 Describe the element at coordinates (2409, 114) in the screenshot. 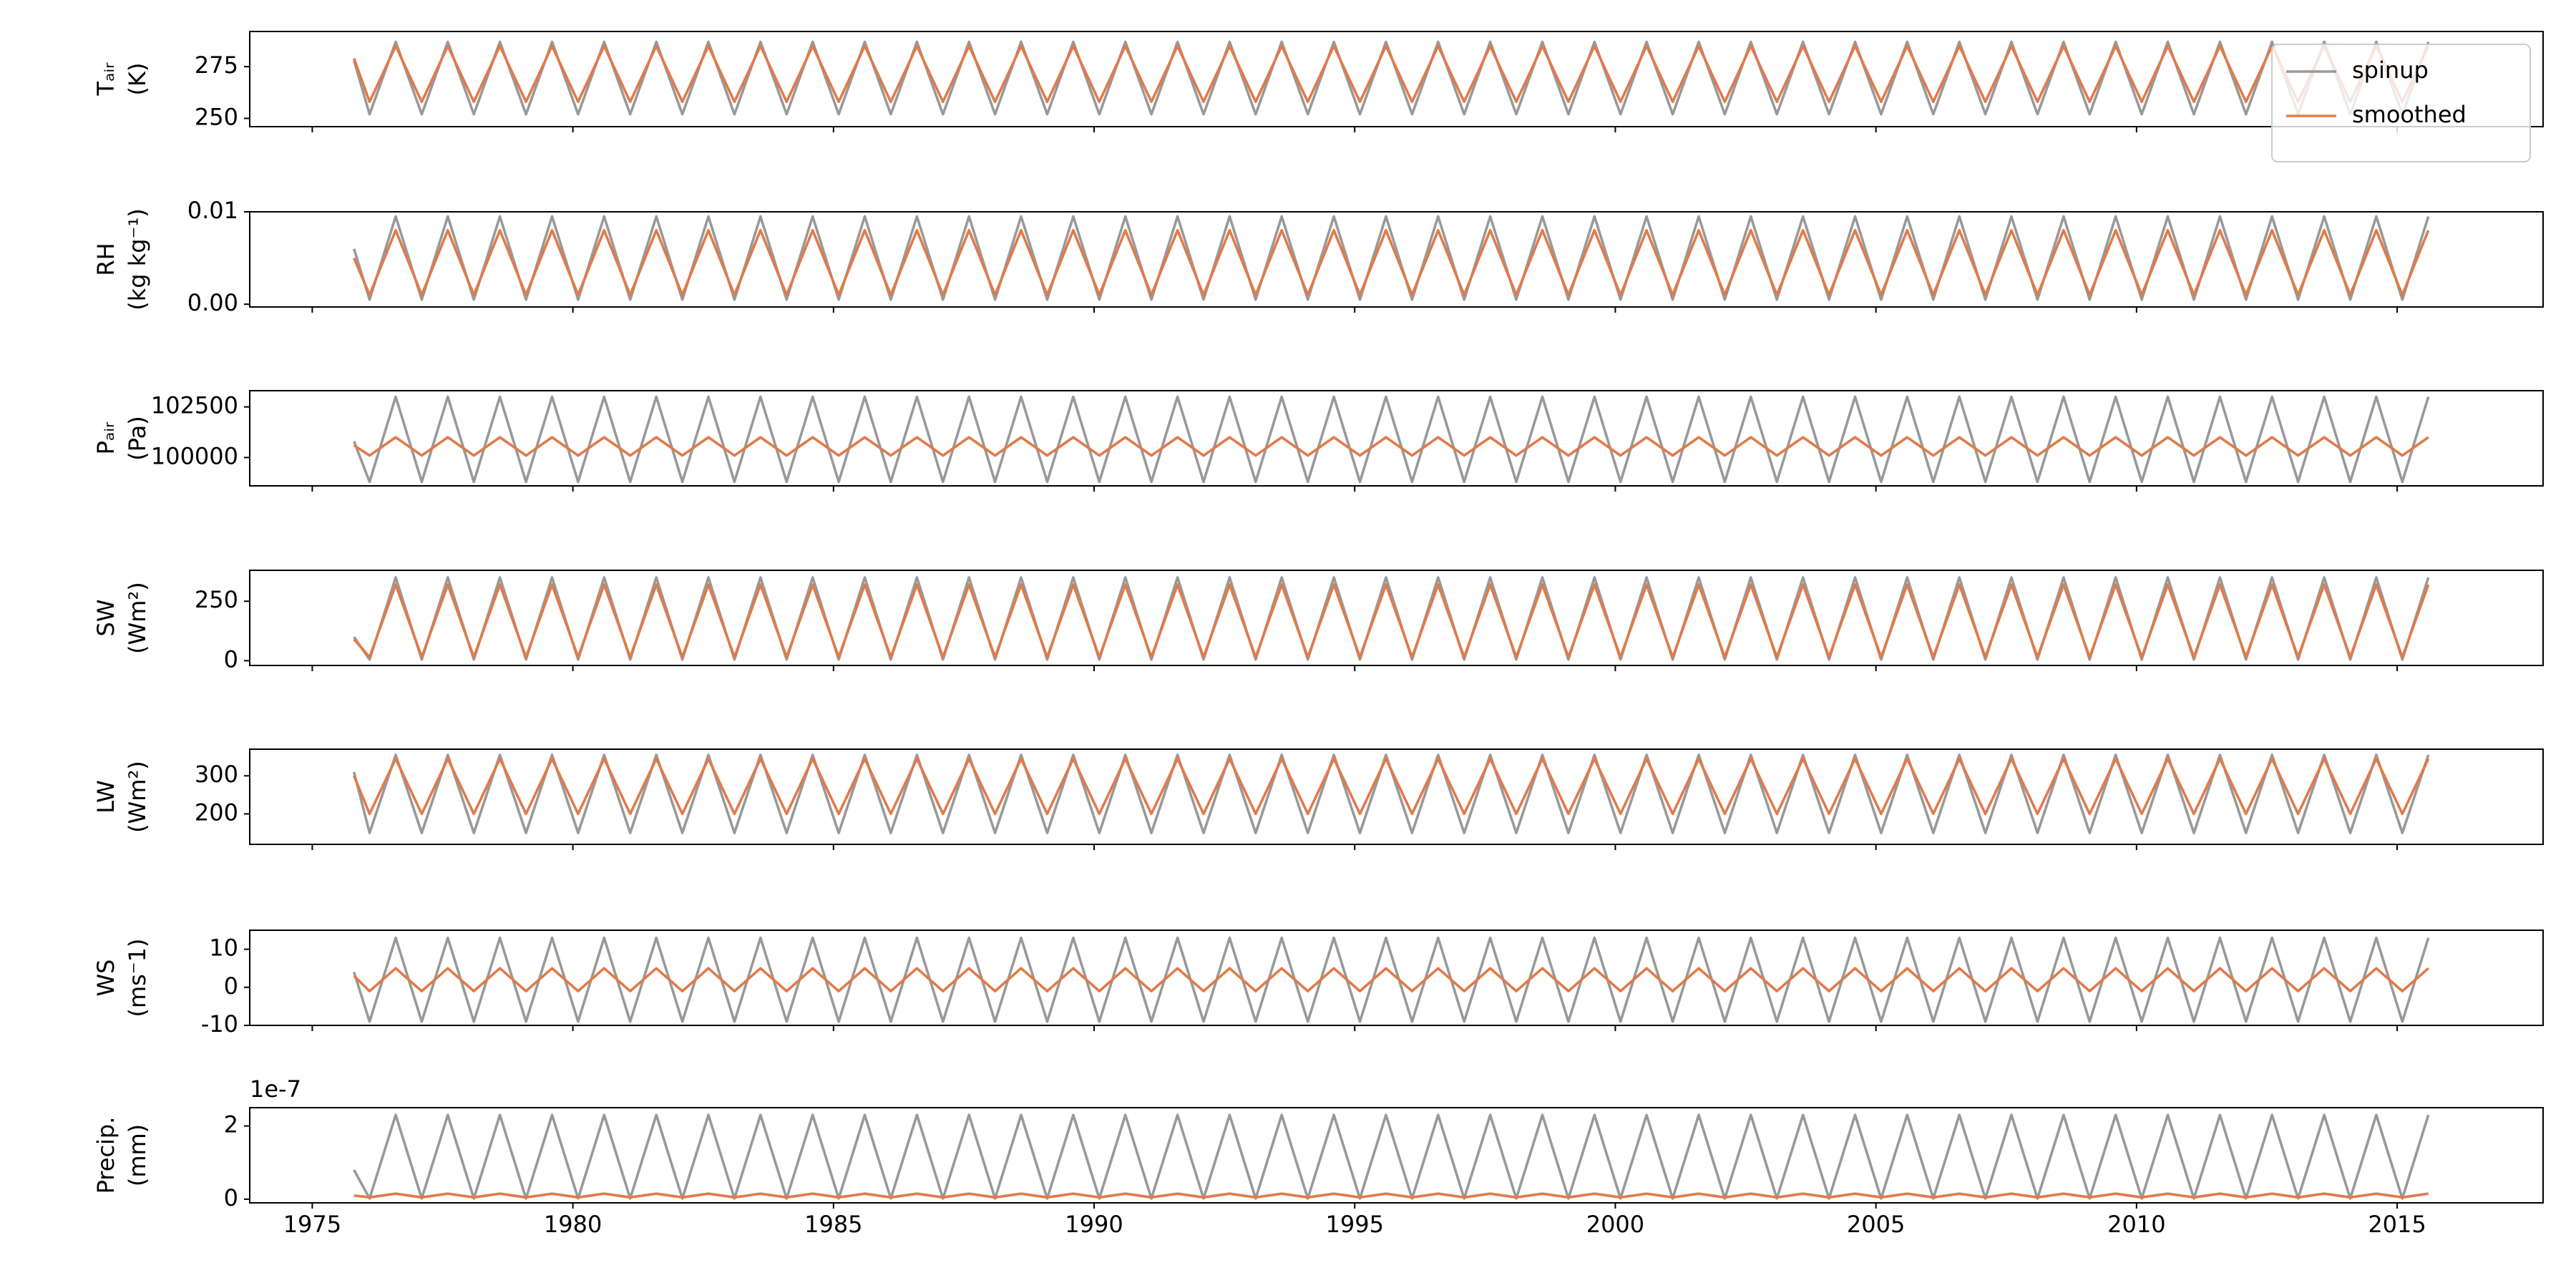

I see `legend-label: smoothed` at that location.